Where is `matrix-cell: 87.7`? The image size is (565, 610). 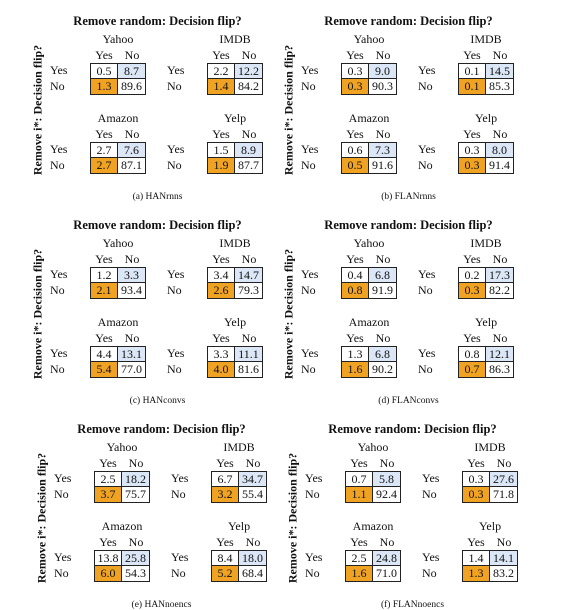
matrix-cell: 87.7 is located at coordinates (249, 166).